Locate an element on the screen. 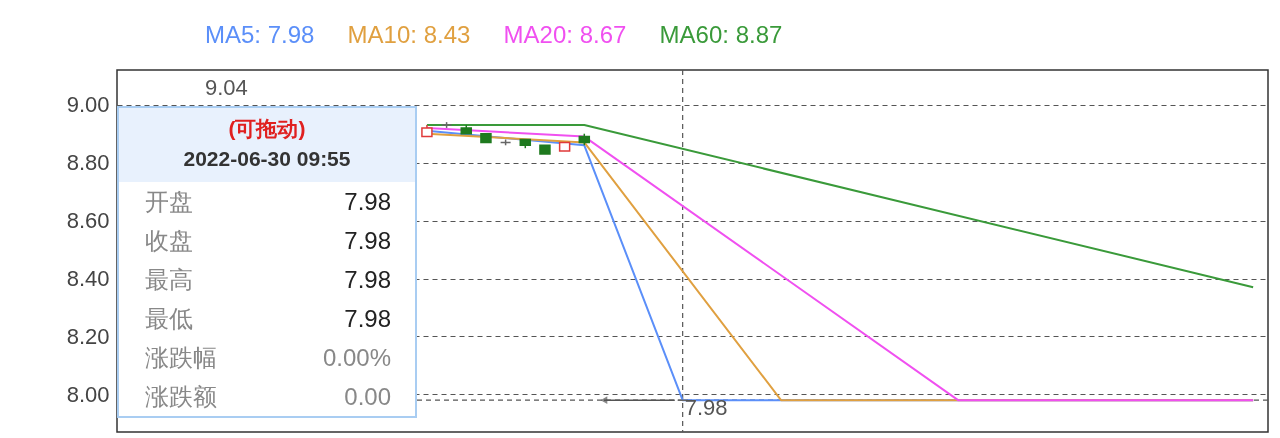 The height and width of the screenshot is (438, 1280). y-tick-label: 8.60 is located at coordinates (88, 221).